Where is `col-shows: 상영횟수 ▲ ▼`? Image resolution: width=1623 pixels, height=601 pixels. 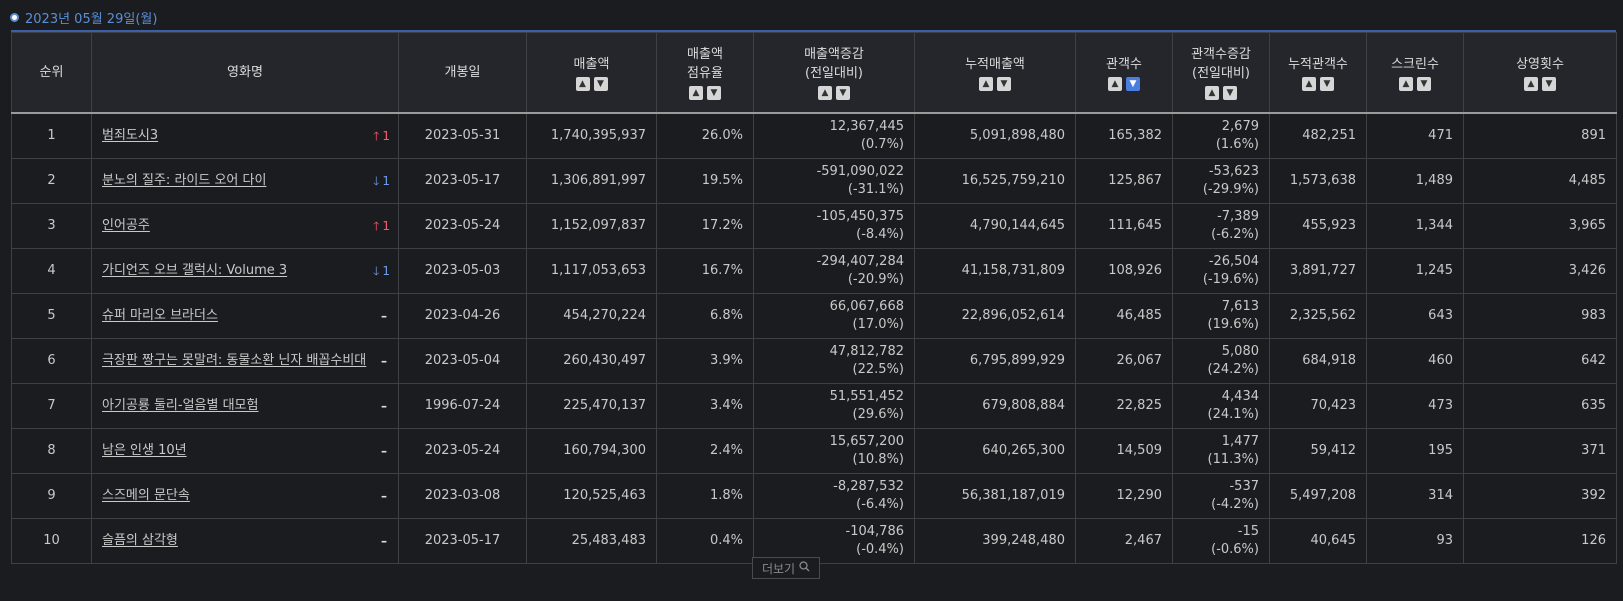 col-shows: 상영횟수 ▲ ▼ is located at coordinates (1540, 73).